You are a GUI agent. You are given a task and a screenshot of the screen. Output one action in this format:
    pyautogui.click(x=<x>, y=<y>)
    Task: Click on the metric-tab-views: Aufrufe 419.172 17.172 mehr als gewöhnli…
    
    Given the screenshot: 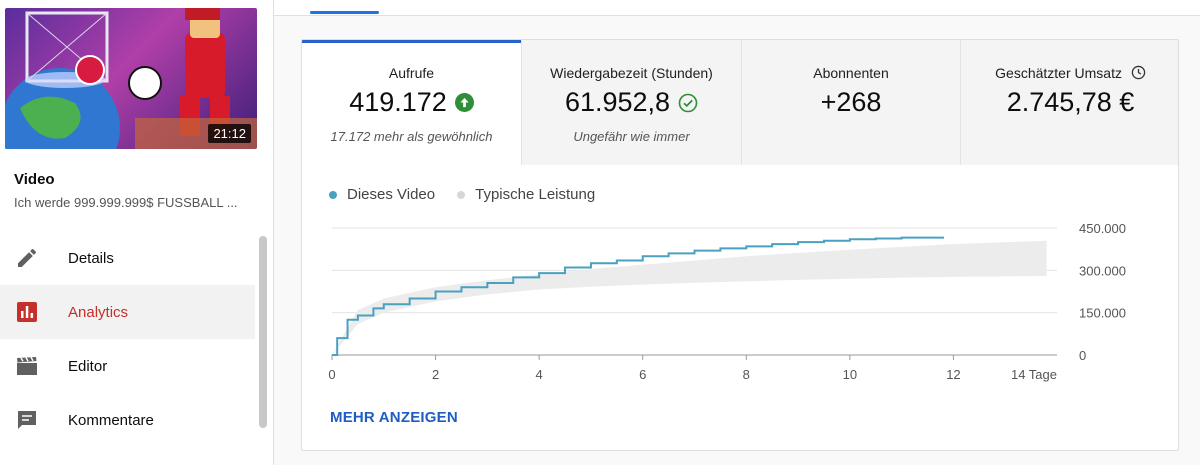 What is the action you would take?
    pyautogui.click(x=411, y=102)
    